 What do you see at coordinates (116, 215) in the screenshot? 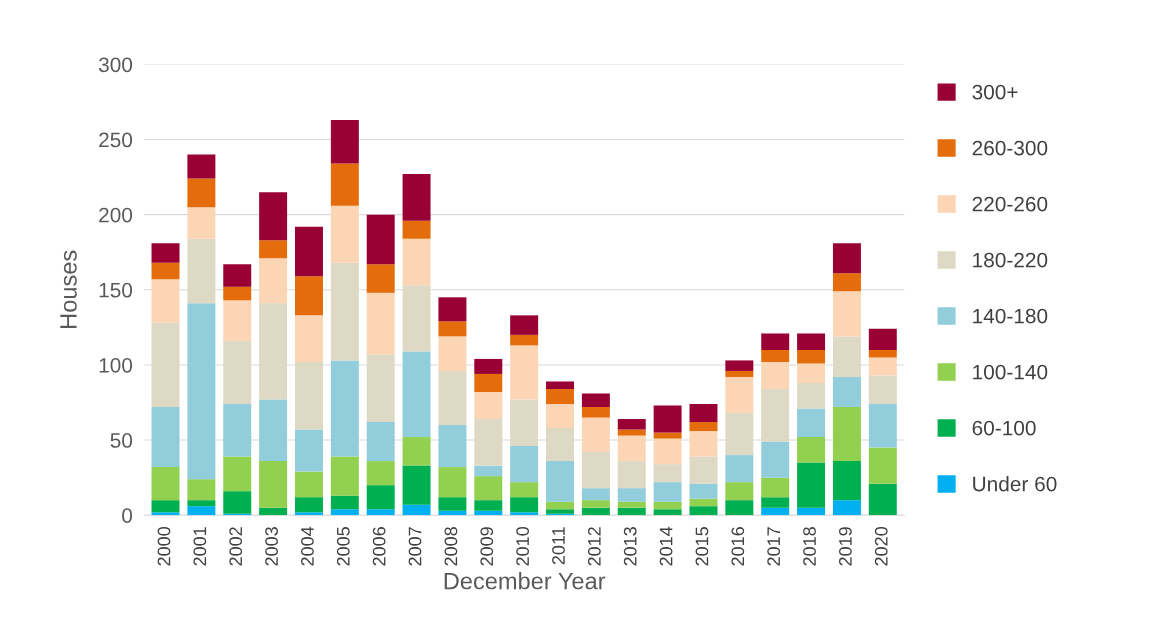
I see `y-tick-label: 200` at bounding box center [116, 215].